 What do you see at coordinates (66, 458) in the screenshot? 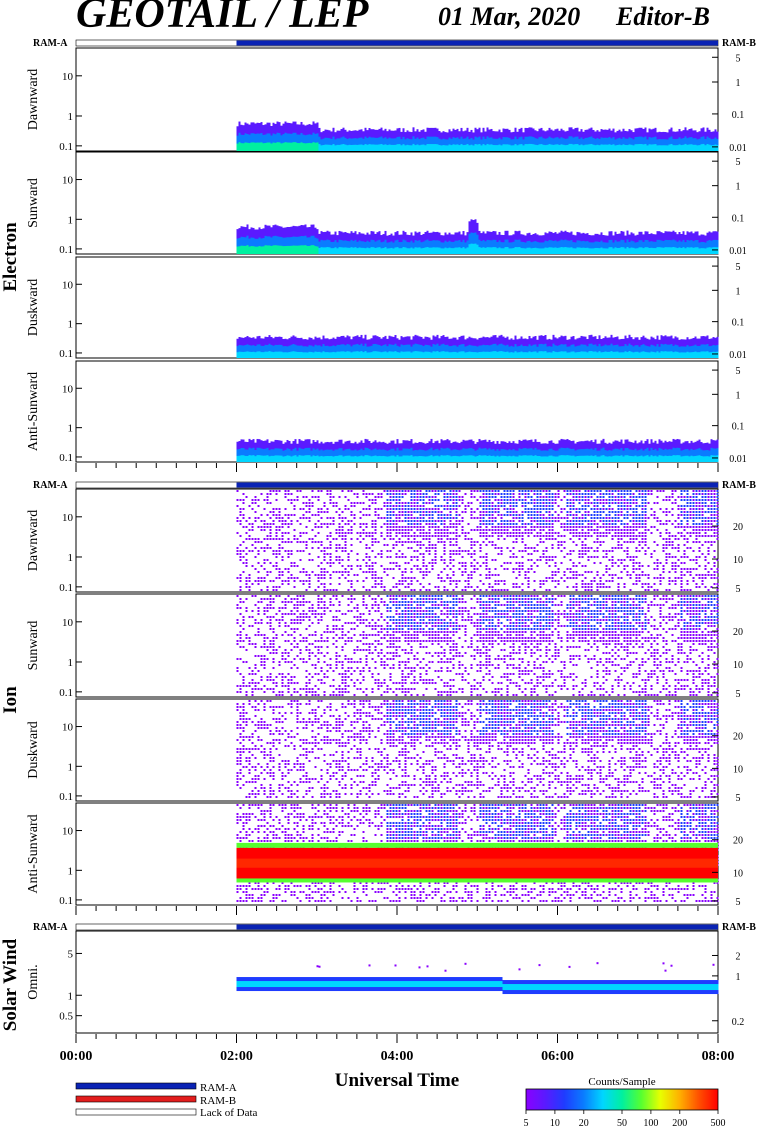
I see `left-tick-label: 0.1` at bounding box center [66, 458].